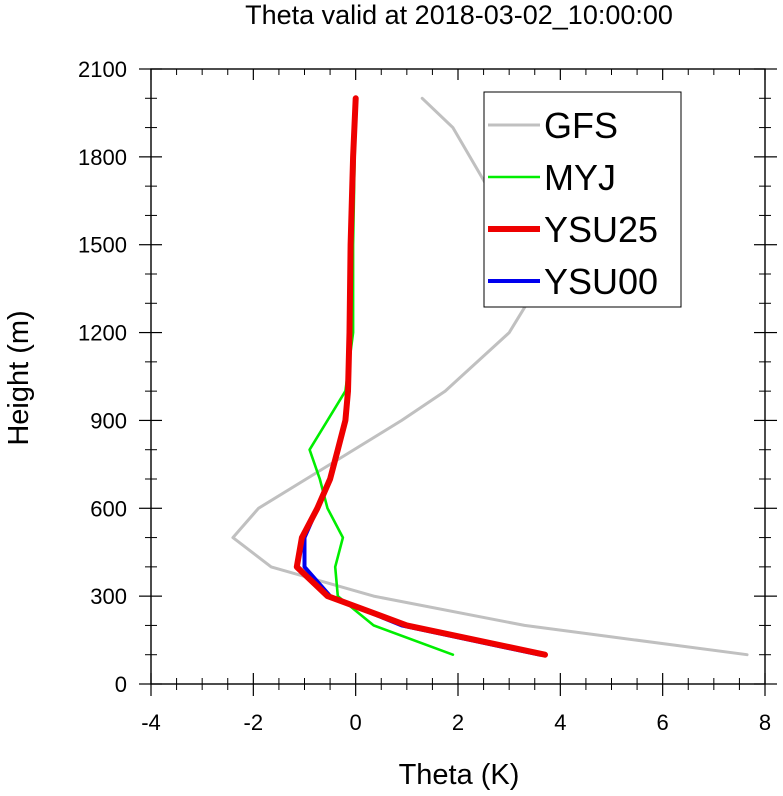 This screenshot has height=796, width=783. Describe the element at coordinates (108, 420) in the screenshot. I see `y-tick-label: 900` at that location.